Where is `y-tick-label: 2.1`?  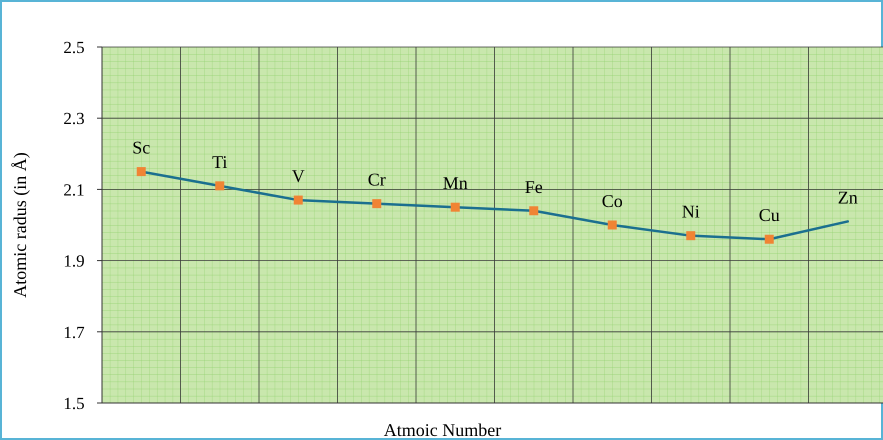
y-tick-label: 2.1 is located at coordinates (74, 190).